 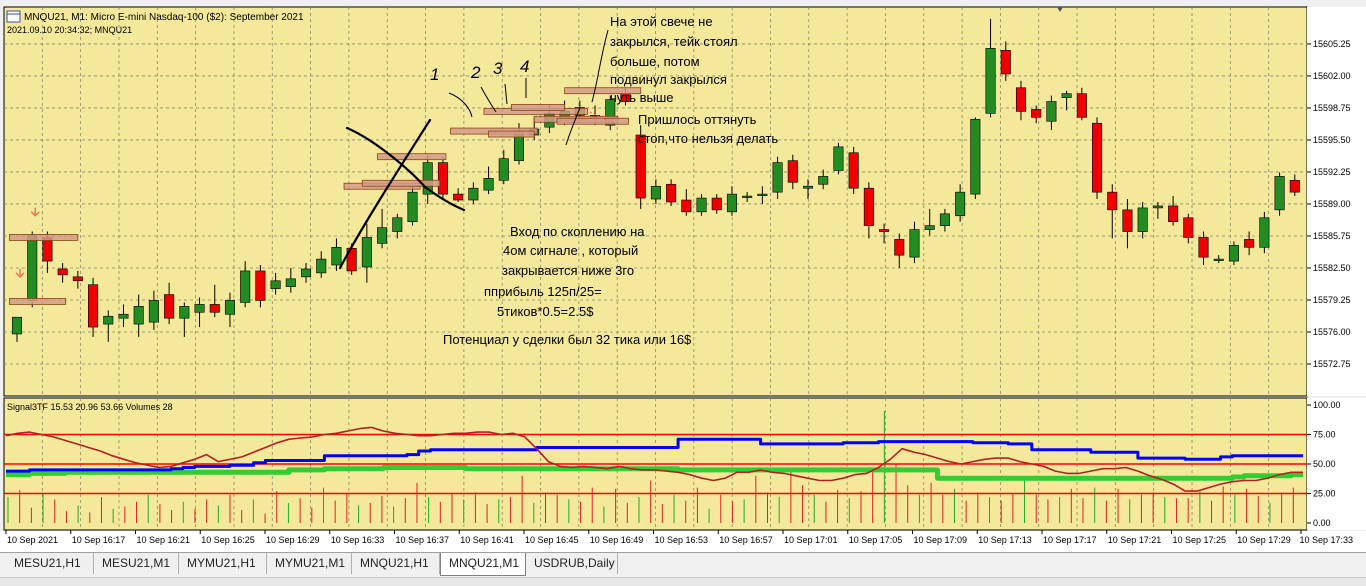 I want to click on tab-mnqu21-h1: MNQU21,H1, so click(x=396, y=563).